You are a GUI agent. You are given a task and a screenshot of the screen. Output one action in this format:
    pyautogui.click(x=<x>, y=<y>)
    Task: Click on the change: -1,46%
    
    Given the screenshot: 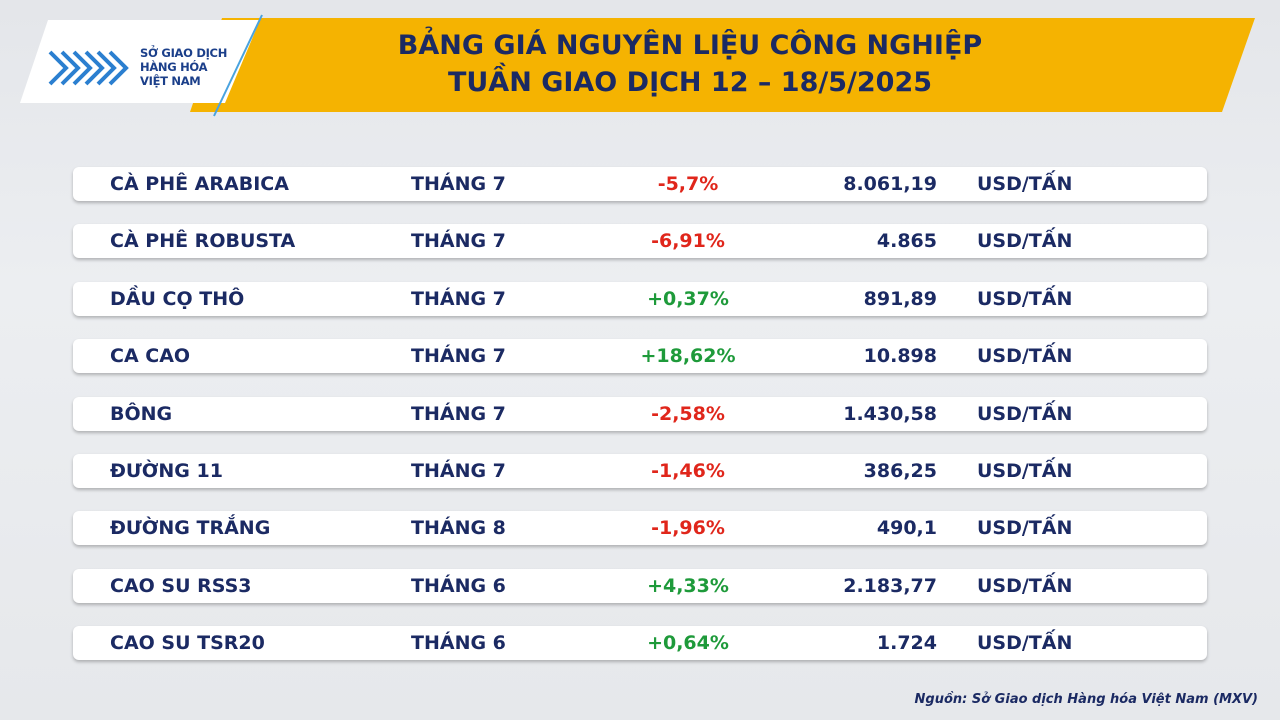 What is the action you would take?
    pyautogui.click(x=688, y=471)
    